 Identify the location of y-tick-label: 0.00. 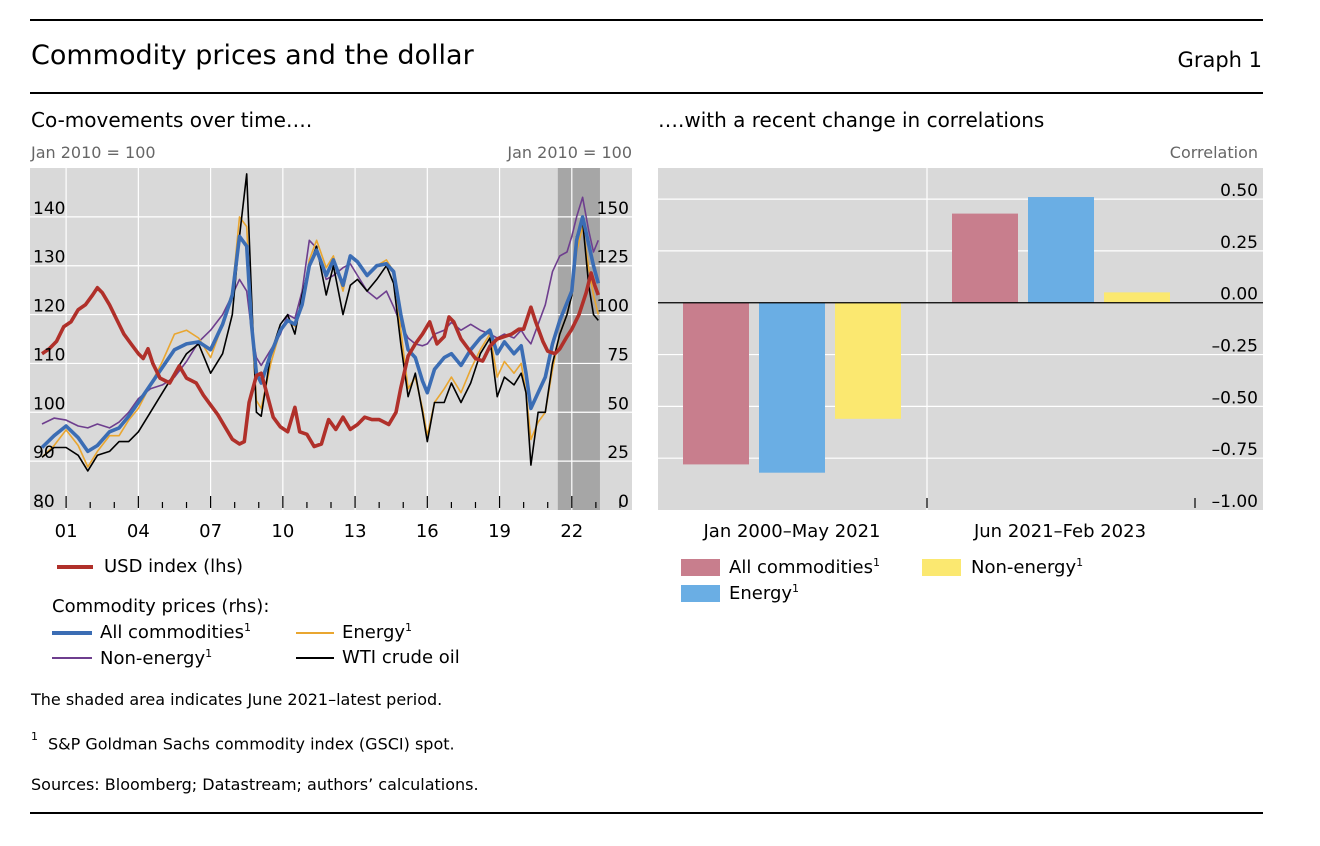
(1239, 295).